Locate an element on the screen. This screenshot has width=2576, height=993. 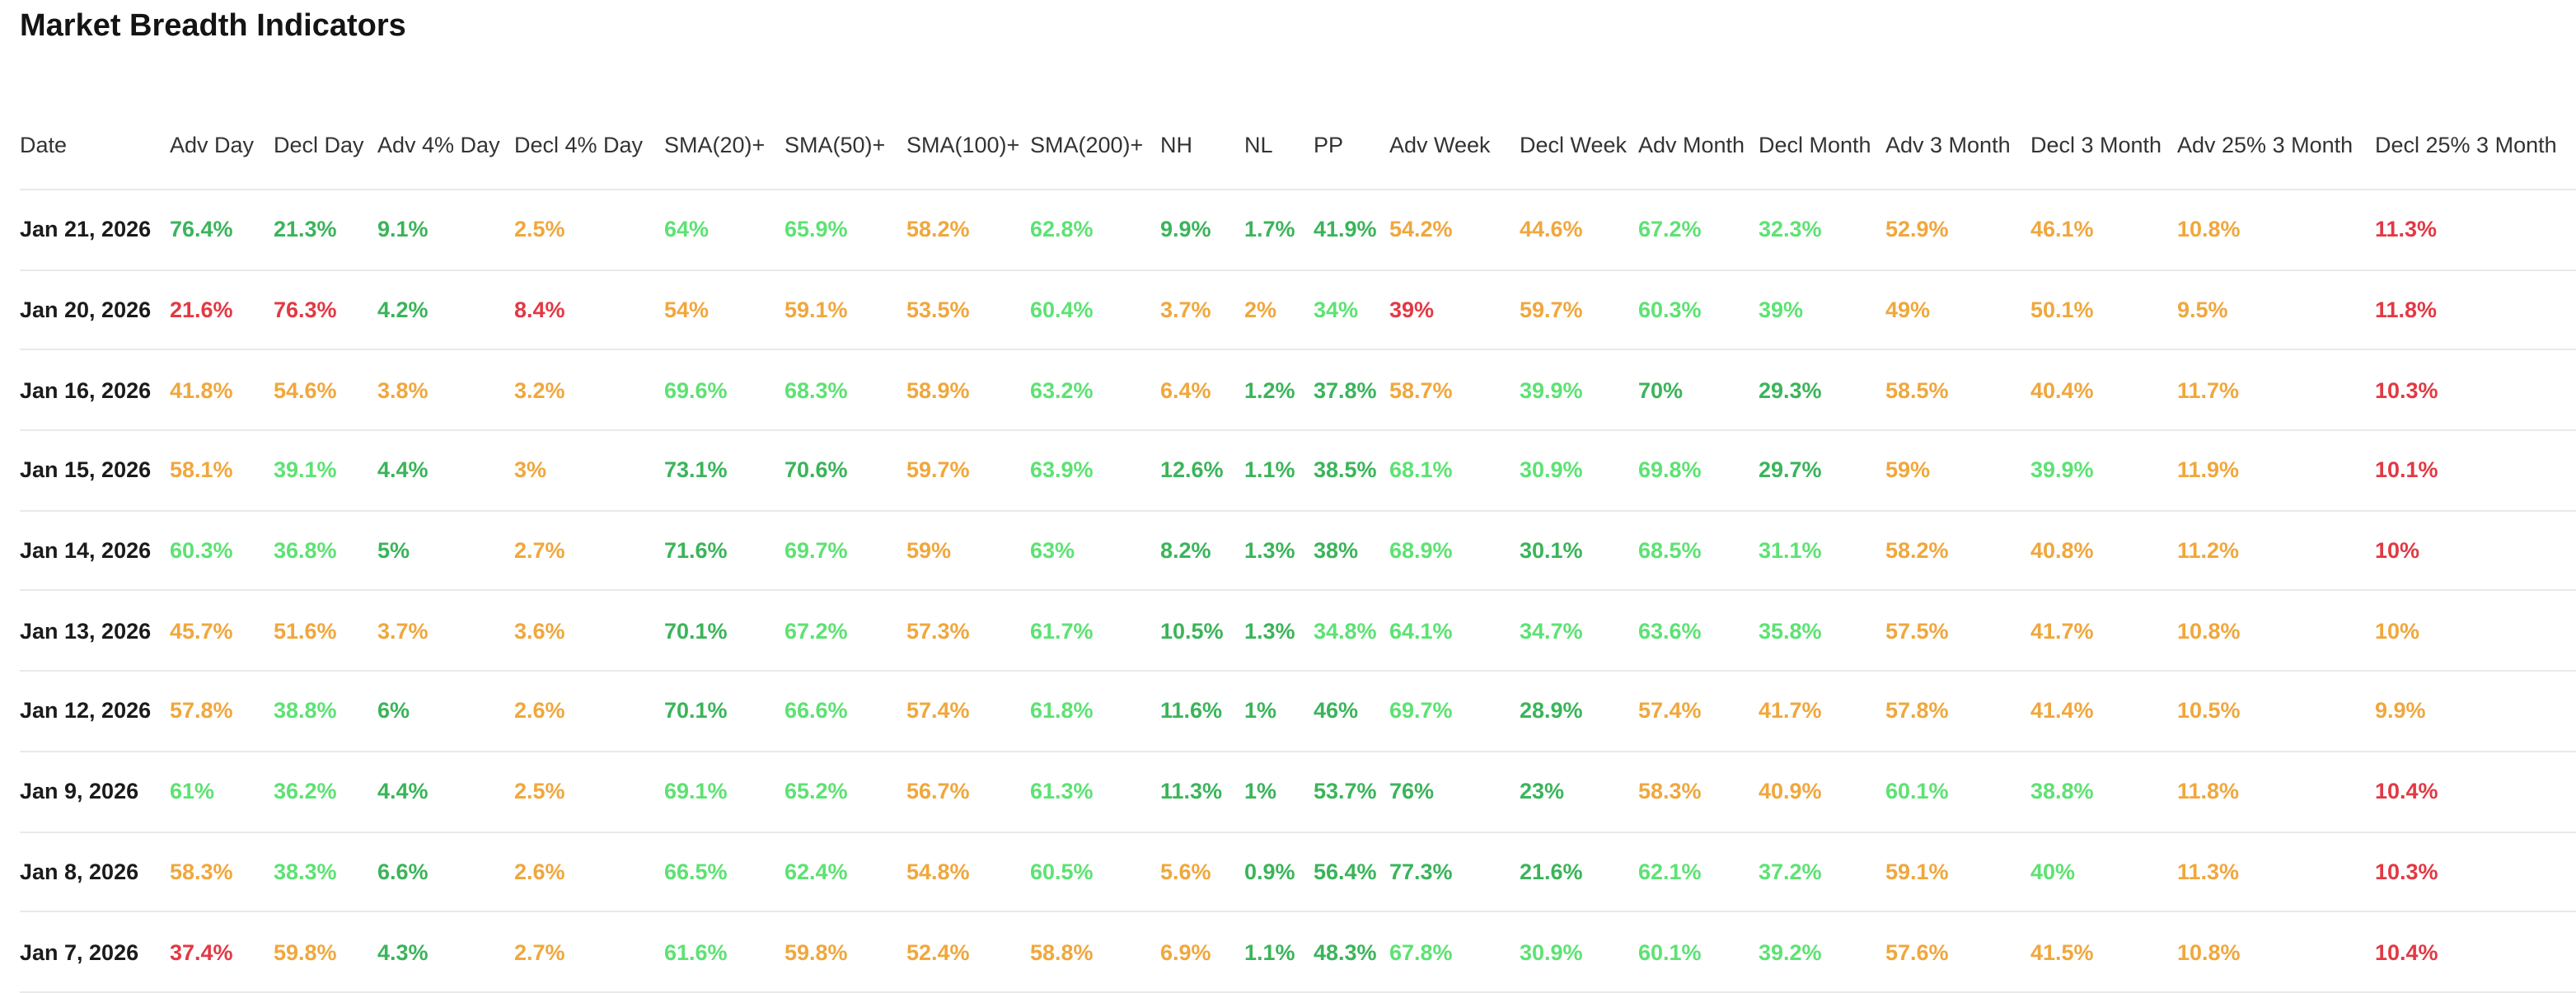
value-cell: 64.1% is located at coordinates (1421, 631).